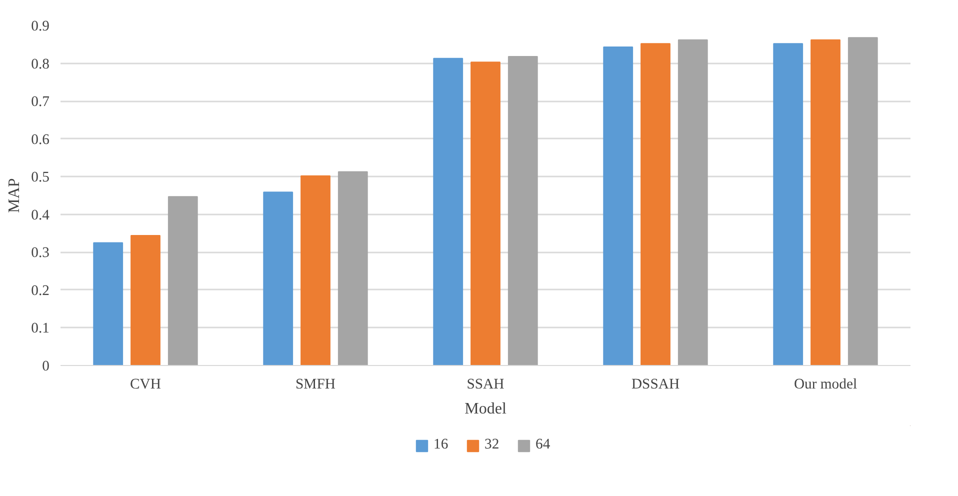 This screenshot has height=496, width=958. What do you see at coordinates (544, 445) in the screenshot?
I see `legend-label: 64` at bounding box center [544, 445].